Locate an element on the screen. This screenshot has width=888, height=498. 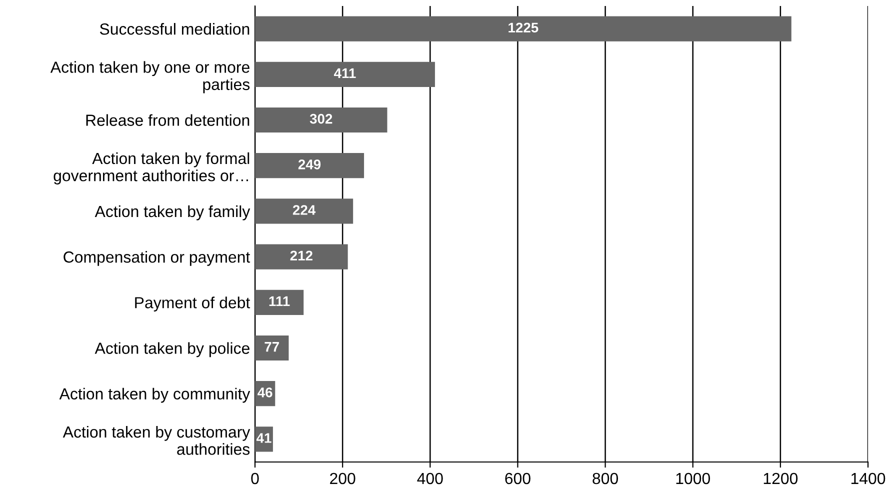
y-tick-label: Action taken by one or more parties is located at coordinates (150, 77).